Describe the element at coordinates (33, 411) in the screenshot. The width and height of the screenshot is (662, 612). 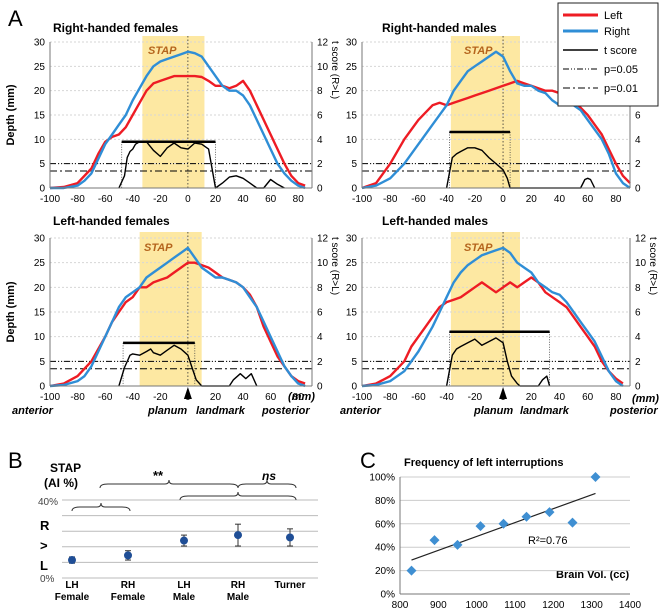
I see `anterior-label-left: anterior` at that location.